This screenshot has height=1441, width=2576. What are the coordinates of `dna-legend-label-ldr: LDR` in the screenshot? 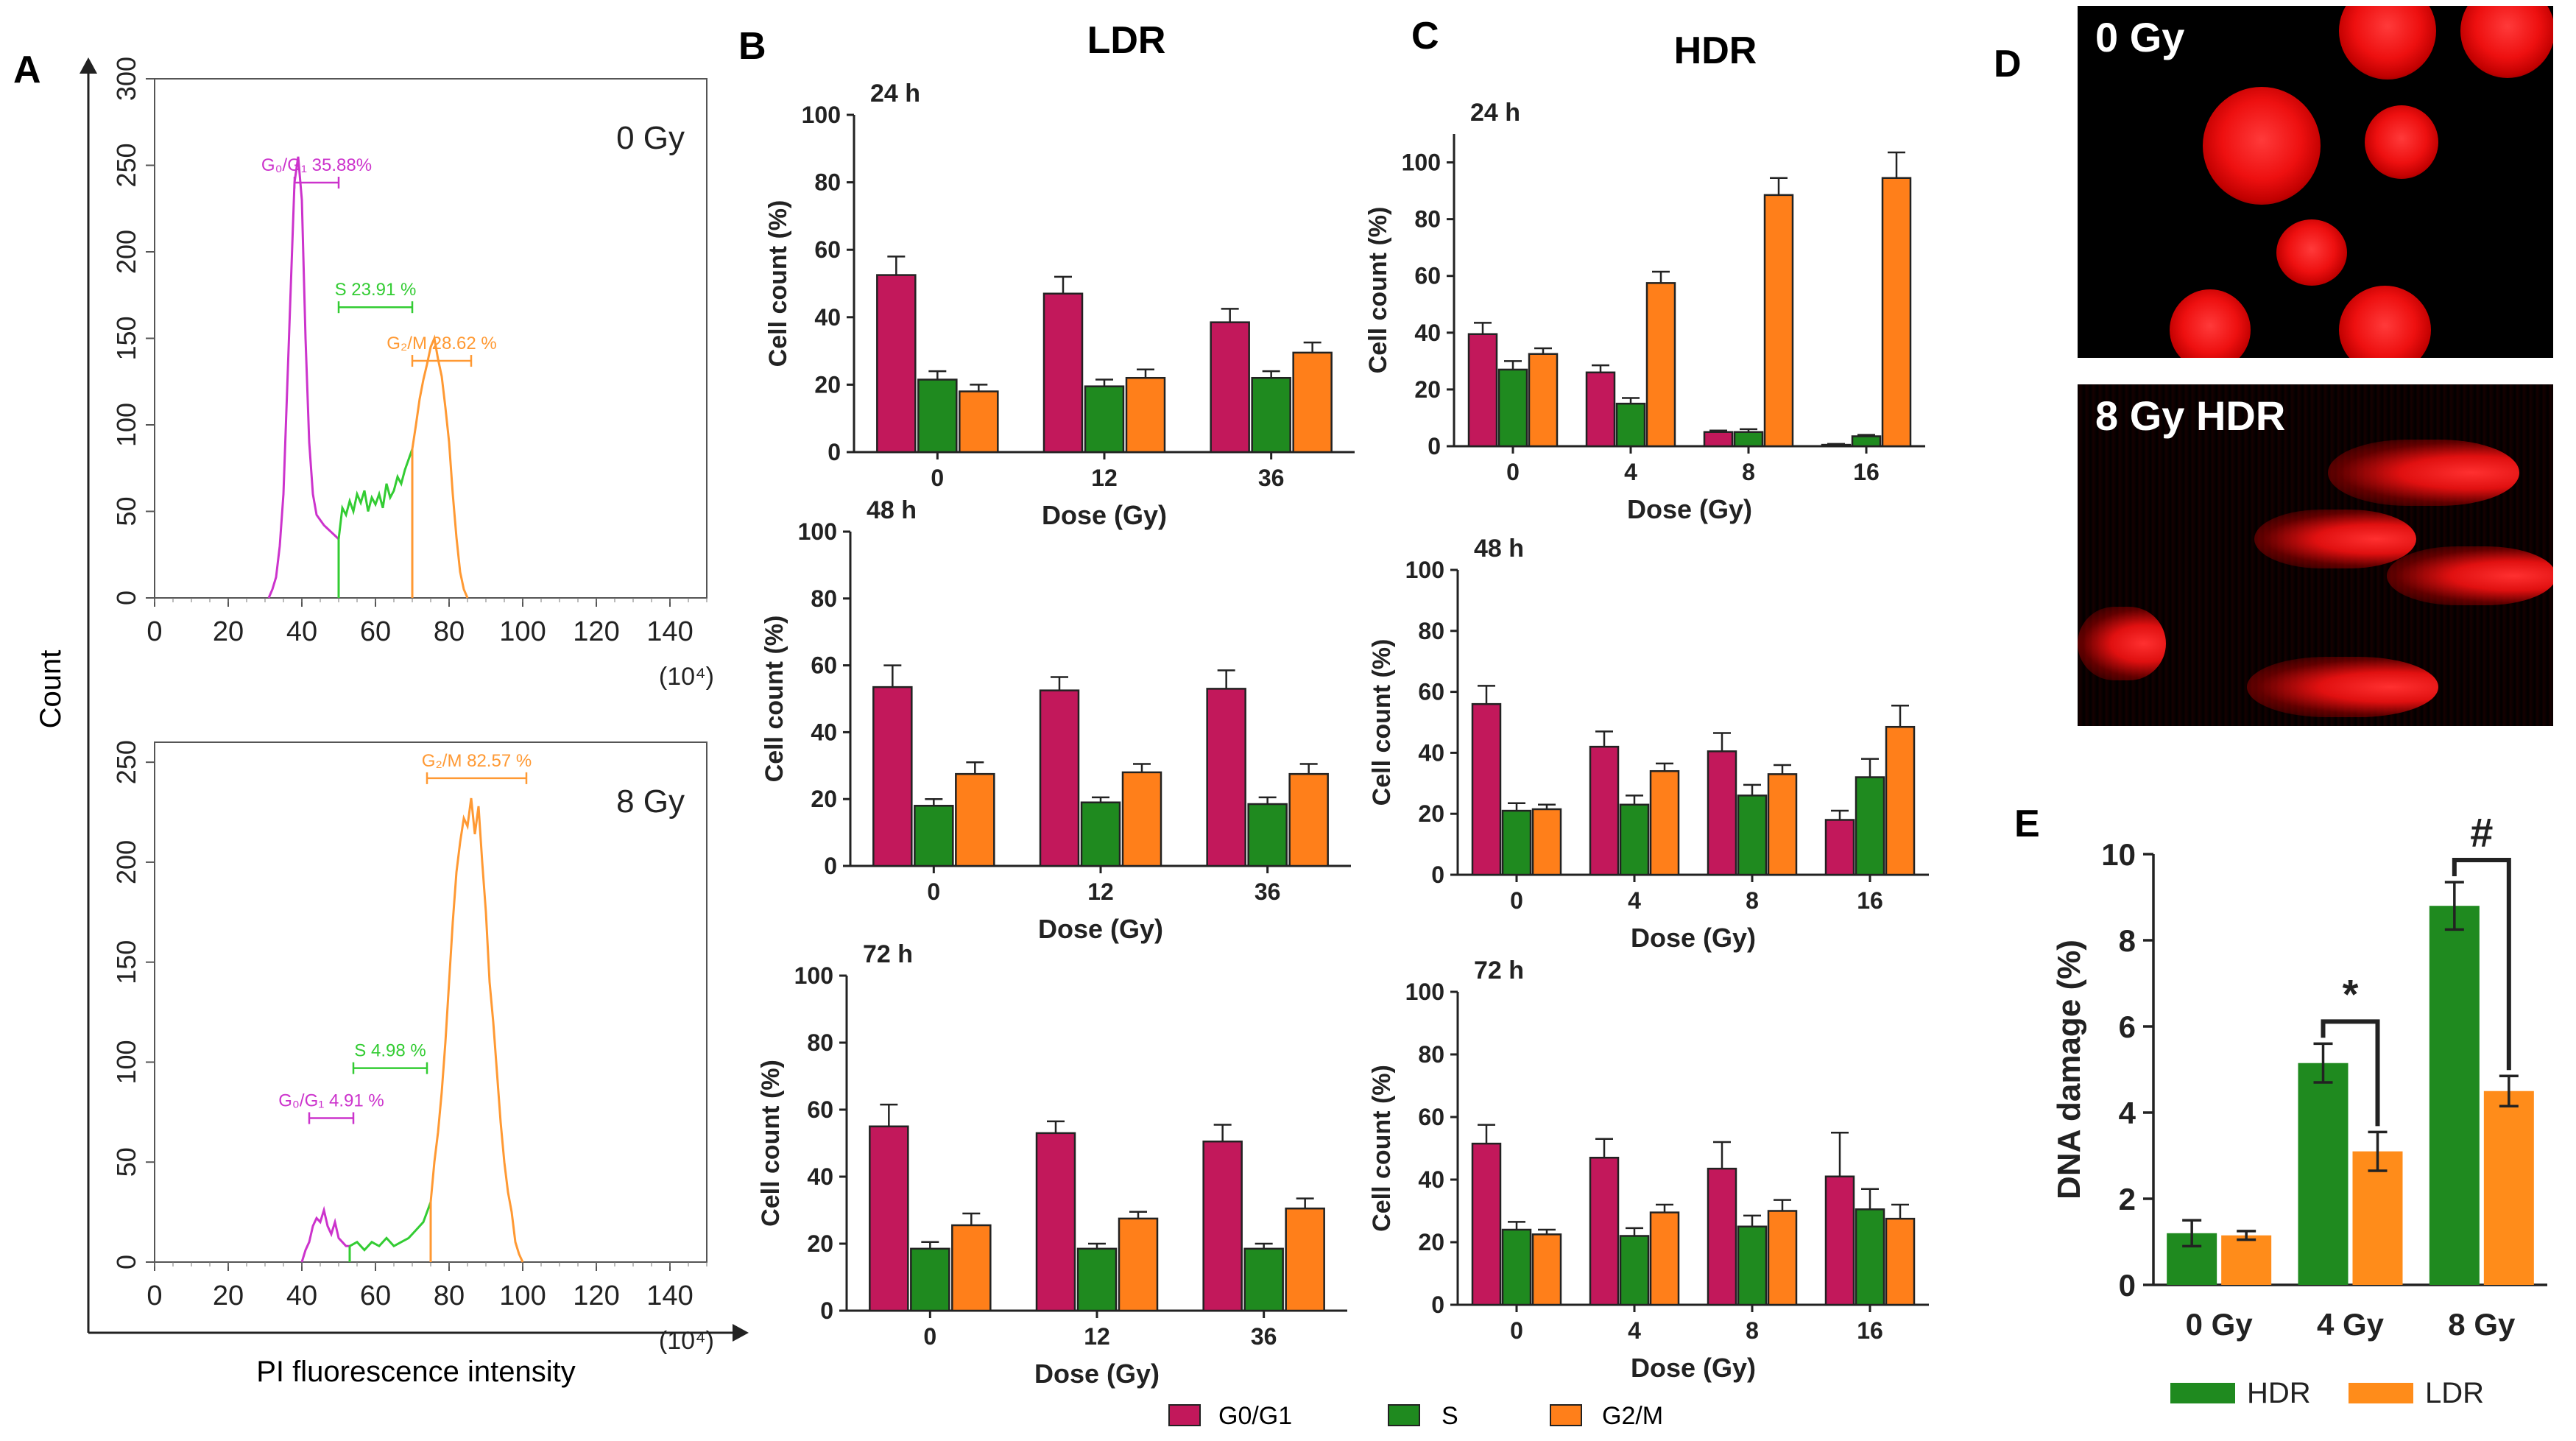 It's located at (2454, 1393).